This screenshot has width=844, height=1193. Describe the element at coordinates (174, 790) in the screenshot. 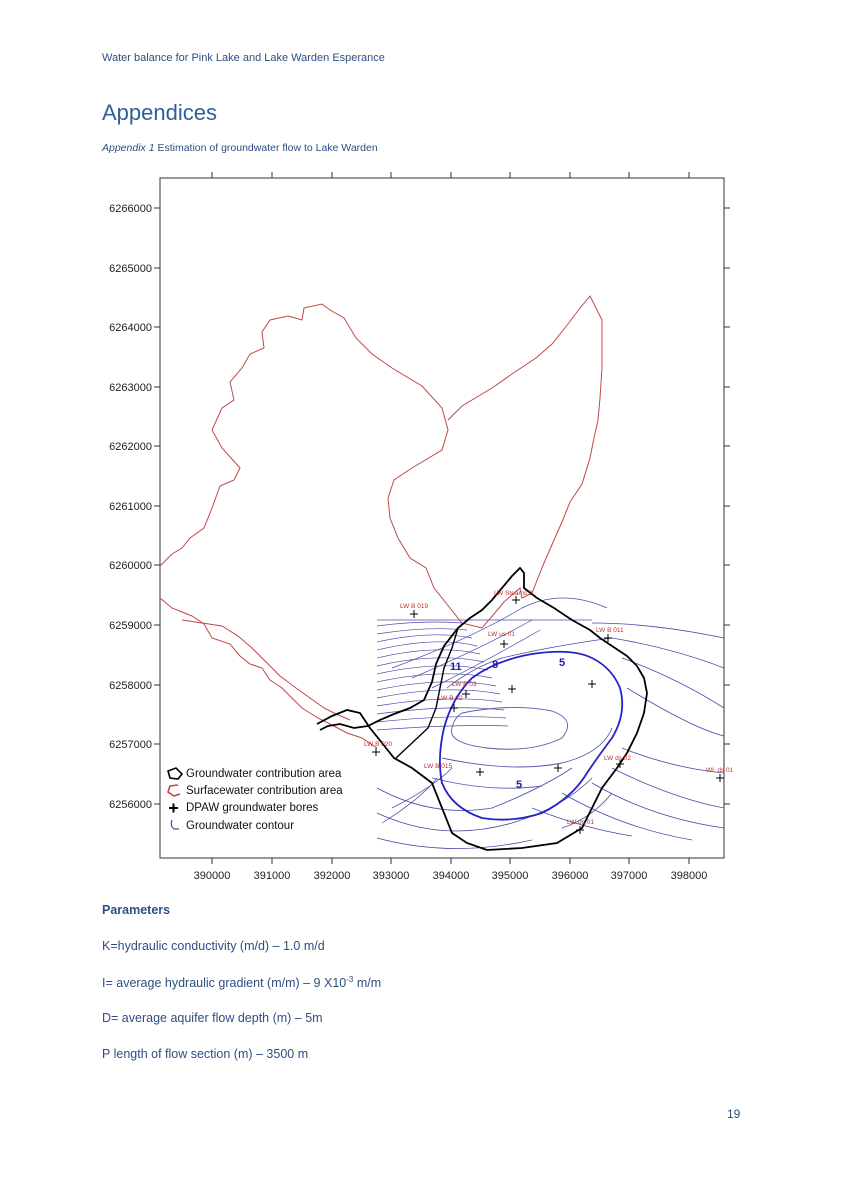

I see `surfacewater-area-icon` at that location.